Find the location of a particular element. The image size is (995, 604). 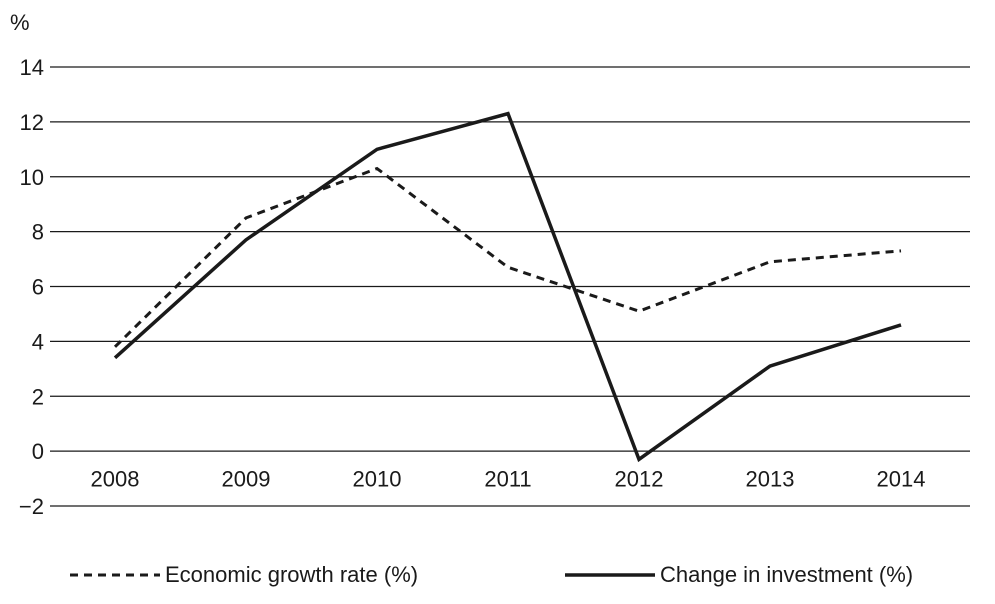

x-tick-label: 2010 is located at coordinates (377, 479).